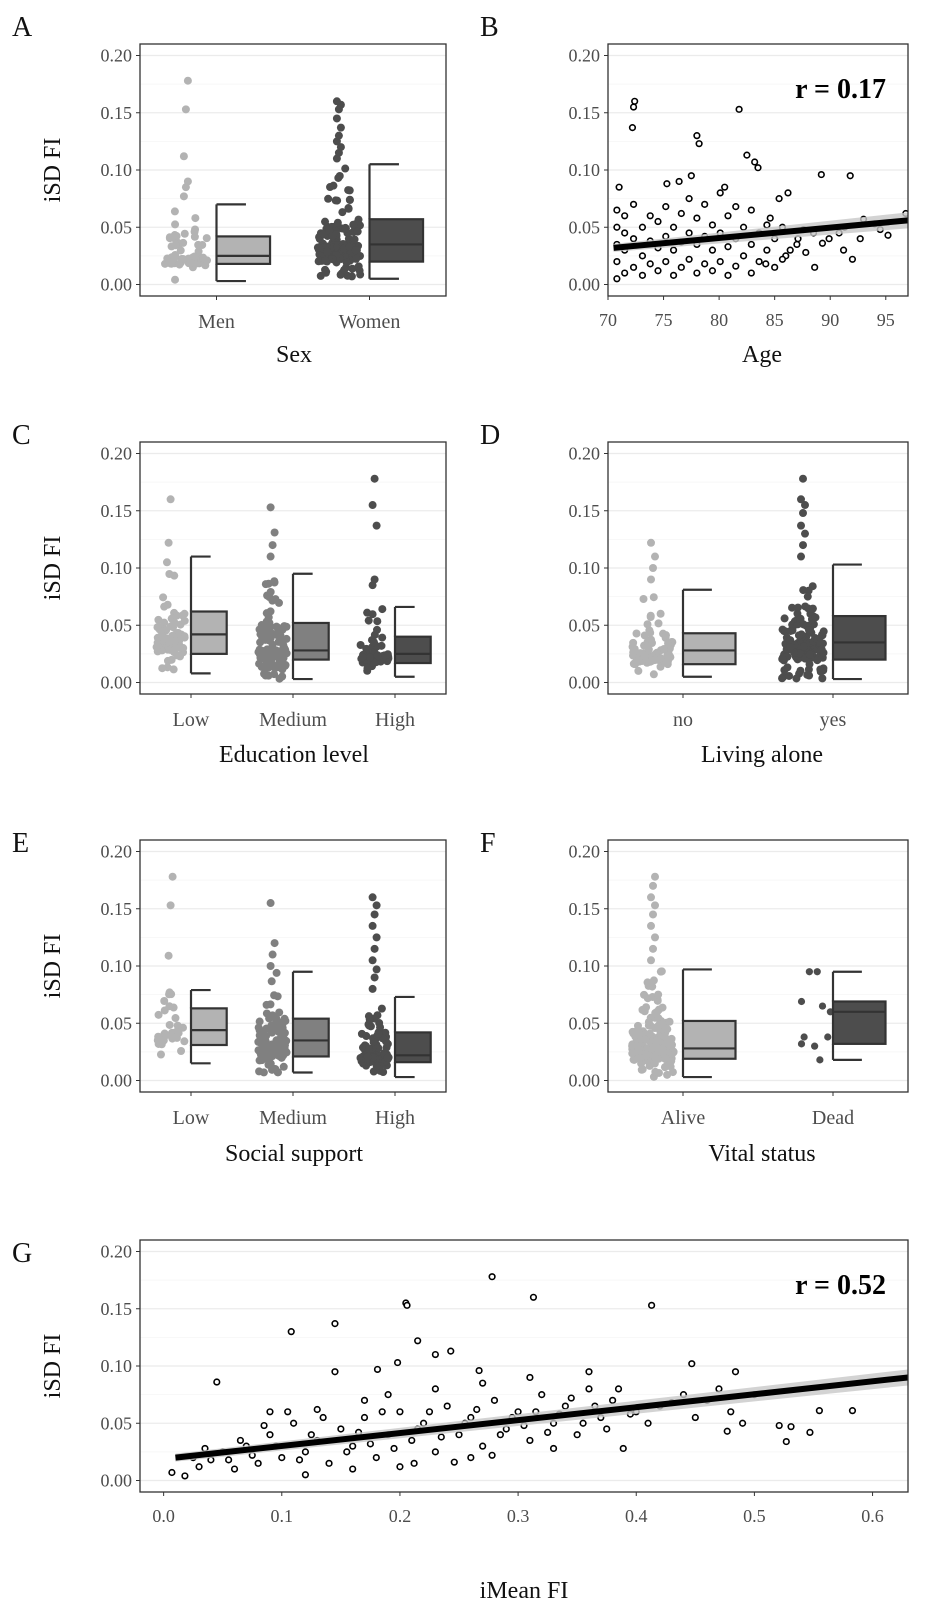 Image resolution: width=936 pixels, height=1612 pixels. Describe the element at coordinates (833, 1118) in the screenshot. I see `x-tick-label: Dead` at that location.